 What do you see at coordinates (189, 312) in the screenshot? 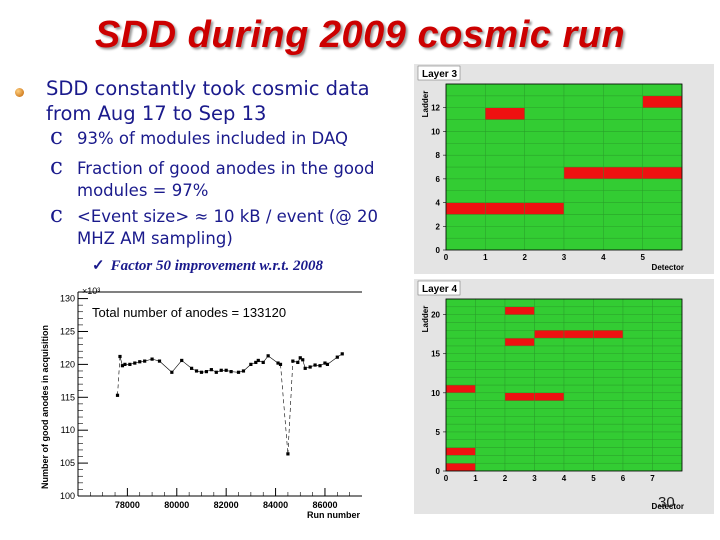
I see `anodes-annotation: Total number of anodes = 133120` at bounding box center [189, 312].